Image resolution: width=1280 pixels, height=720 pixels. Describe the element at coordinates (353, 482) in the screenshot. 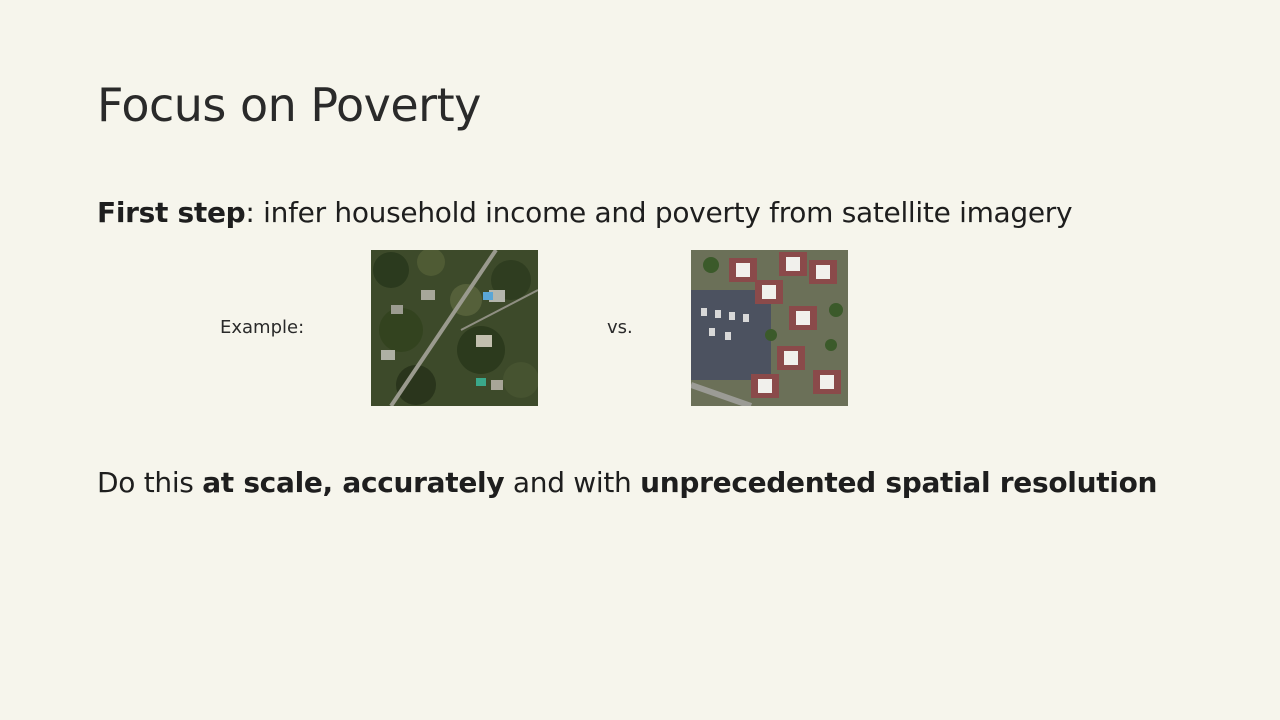

I see `line2-bold1: at scale, accurately` at that location.